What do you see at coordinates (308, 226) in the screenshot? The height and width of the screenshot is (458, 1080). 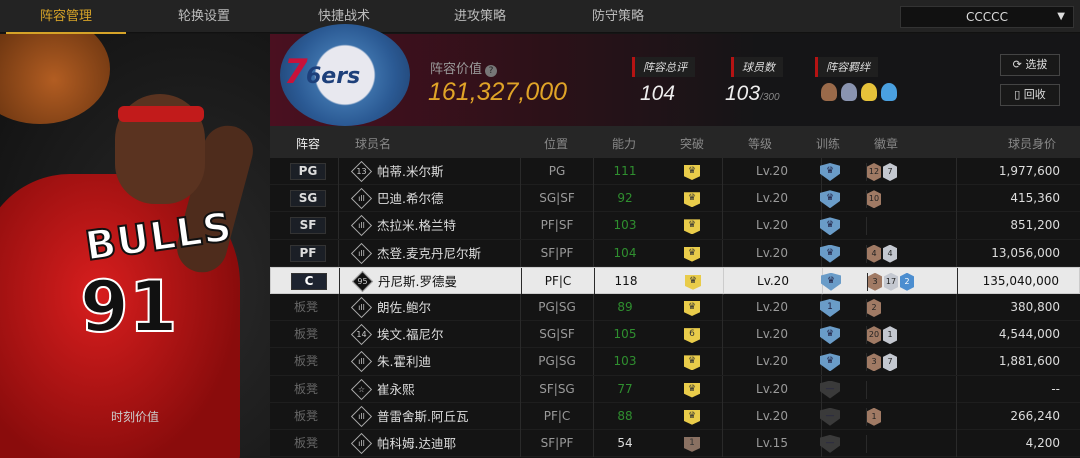 I see `lineup-slot: SF` at bounding box center [308, 226].